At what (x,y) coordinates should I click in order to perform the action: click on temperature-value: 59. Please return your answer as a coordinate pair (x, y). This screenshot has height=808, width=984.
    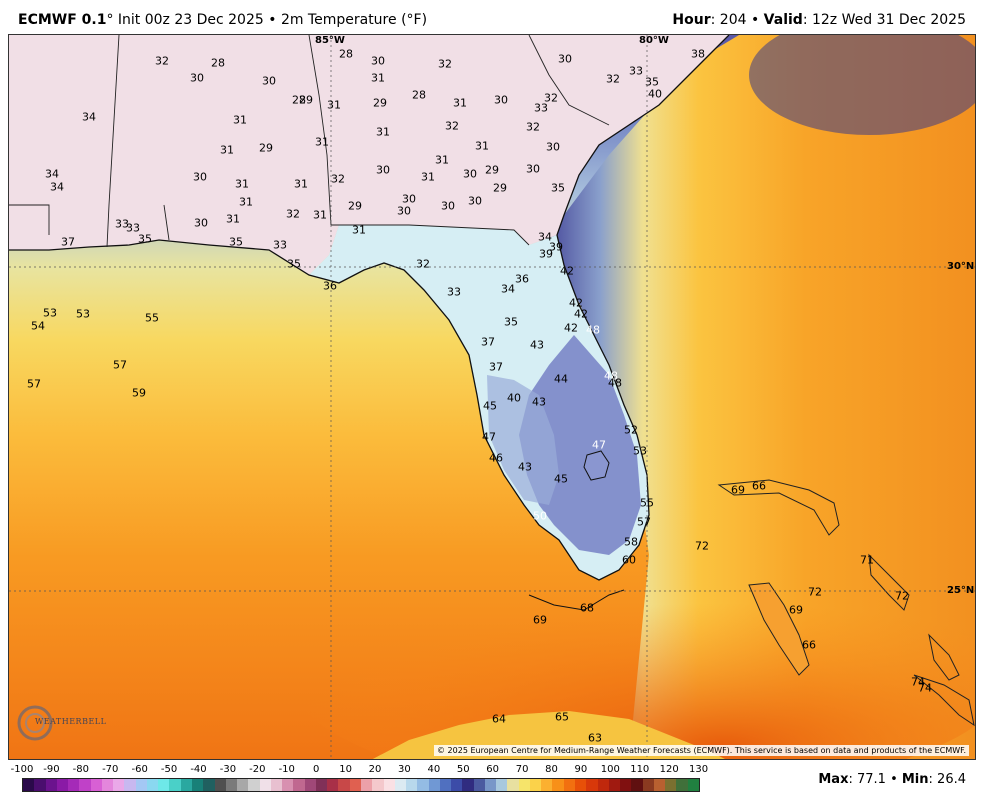
    Looking at the image, I should click on (139, 393).